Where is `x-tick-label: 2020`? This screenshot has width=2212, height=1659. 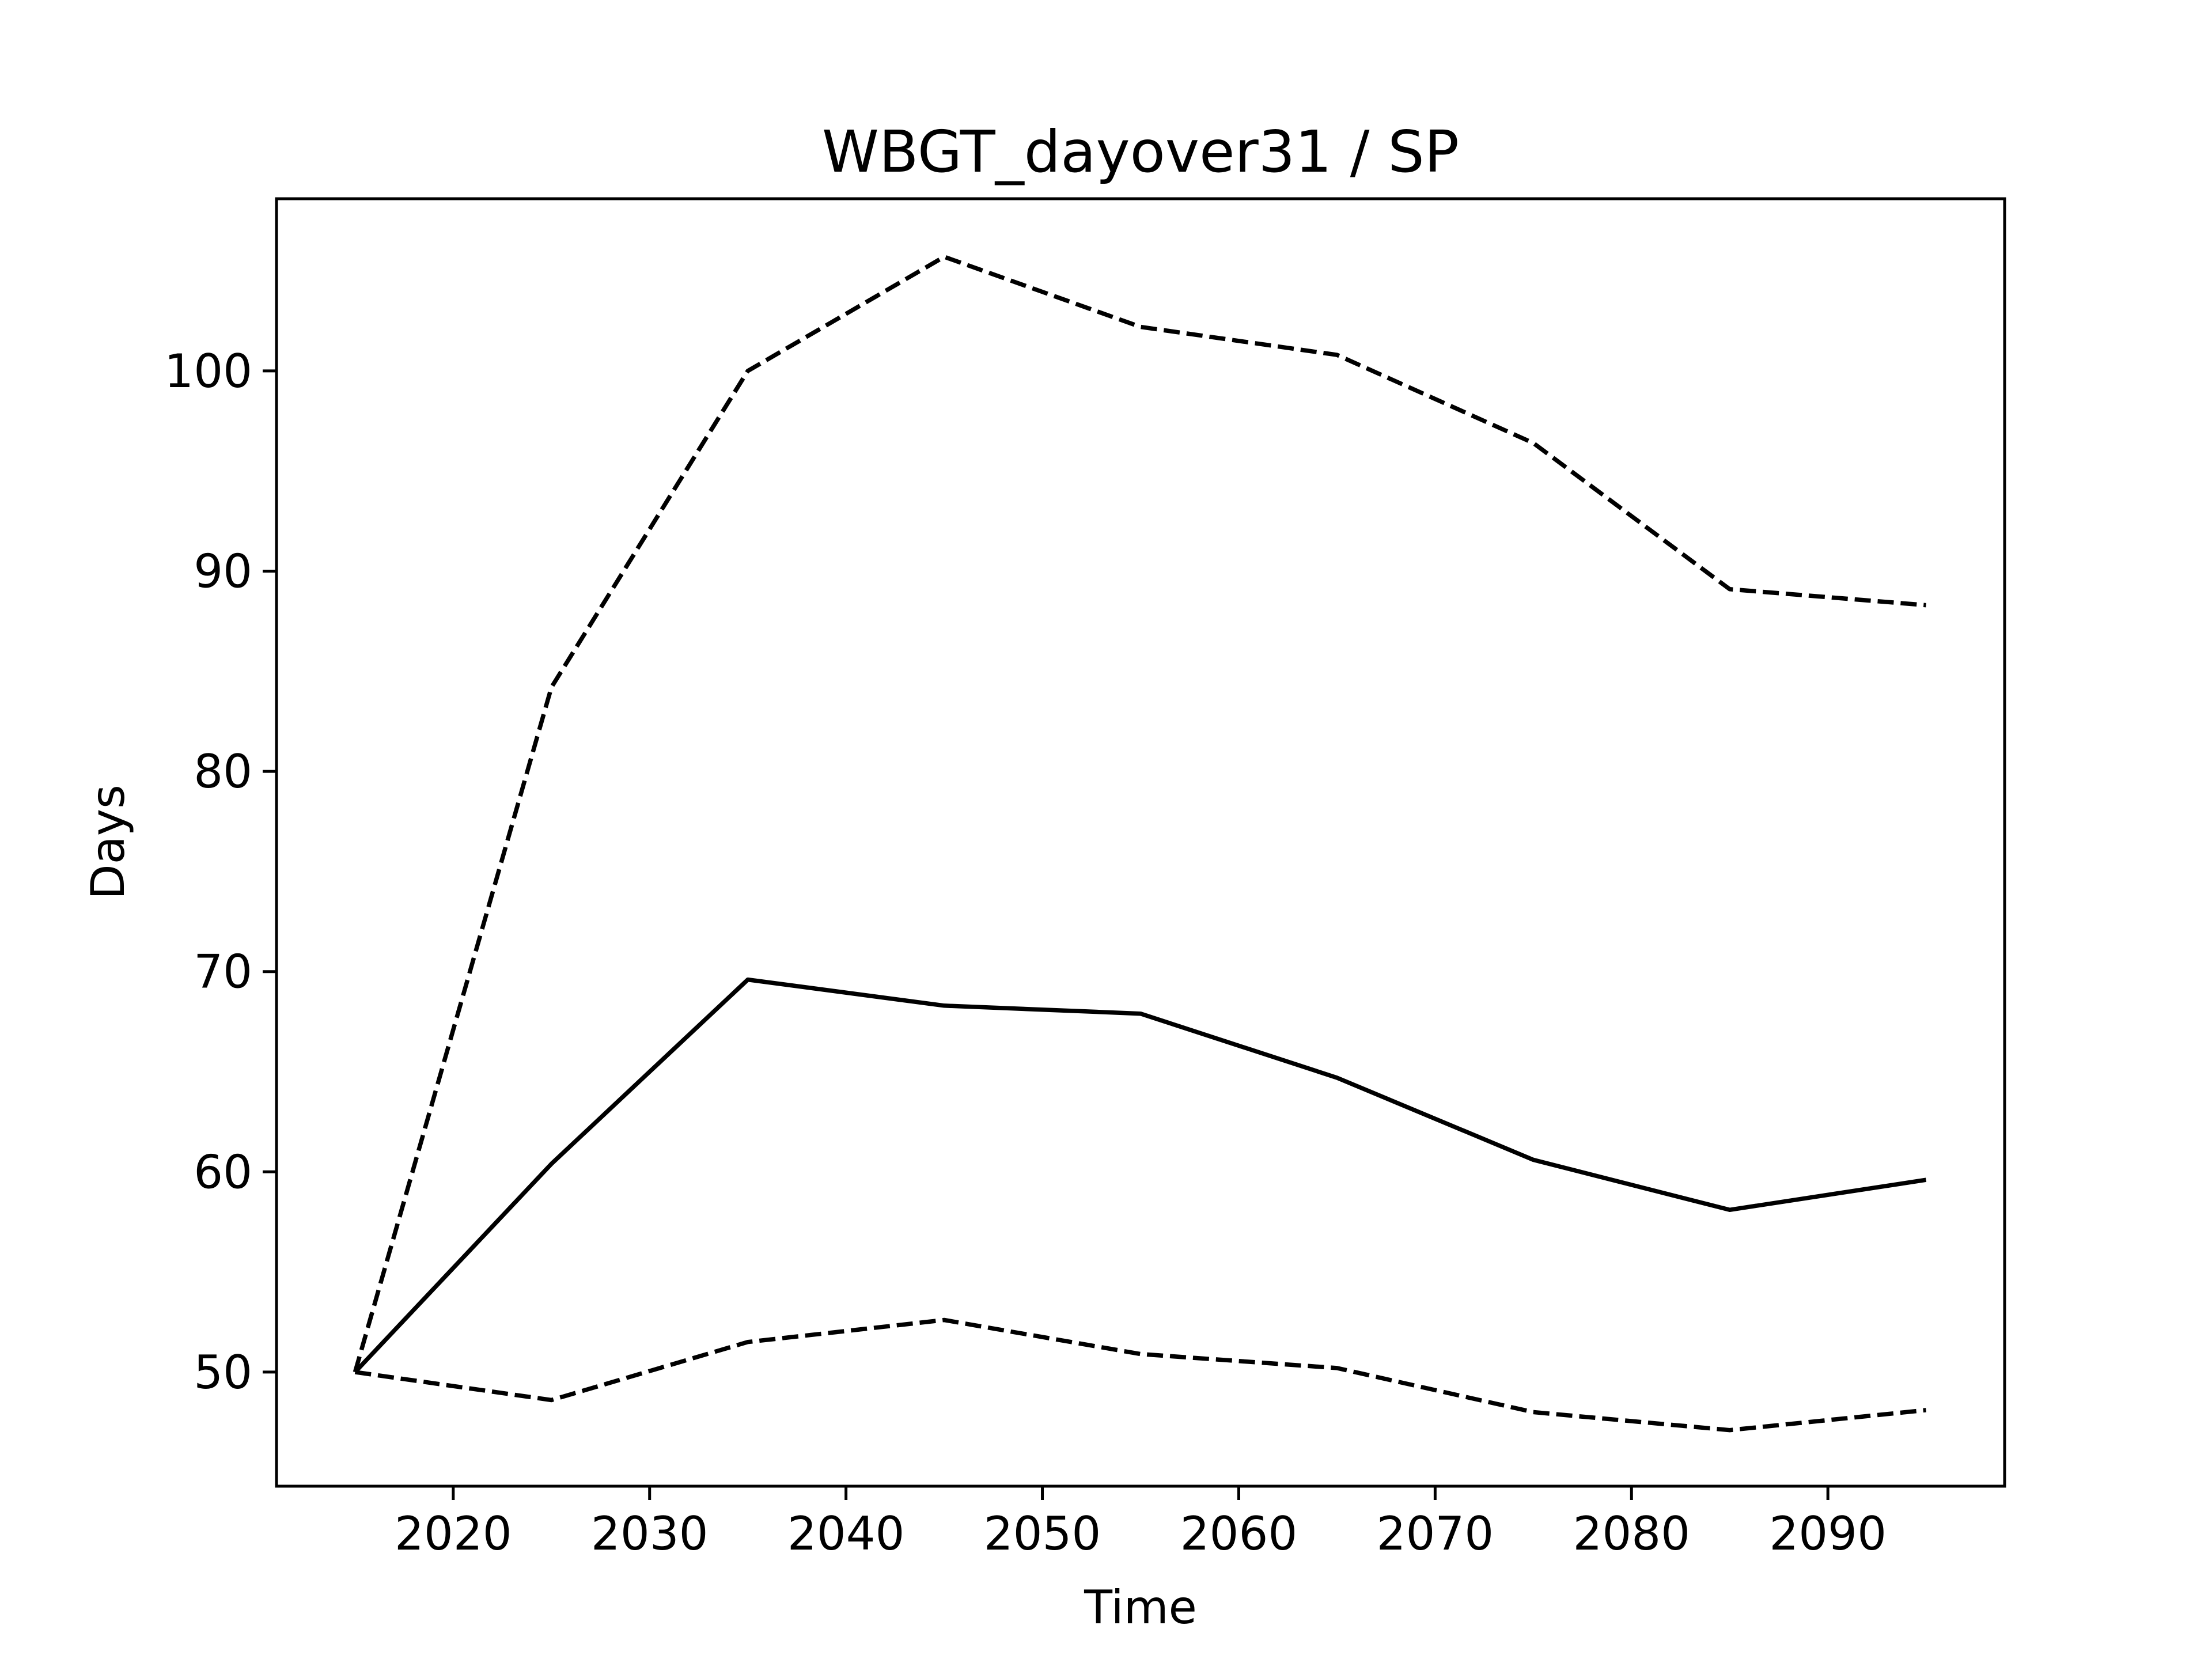
x-tick-label: 2020 is located at coordinates (453, 1533).